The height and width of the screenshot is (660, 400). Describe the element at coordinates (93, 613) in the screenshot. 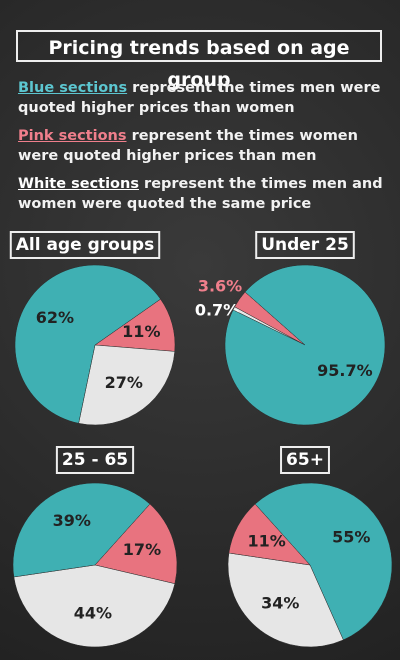

I see `data-label: 44%` at that location.